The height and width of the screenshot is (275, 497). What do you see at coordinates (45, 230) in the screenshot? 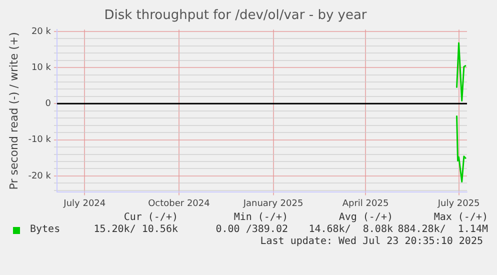
I see `legend-label: Bytes` at bounding box center [45, 230].